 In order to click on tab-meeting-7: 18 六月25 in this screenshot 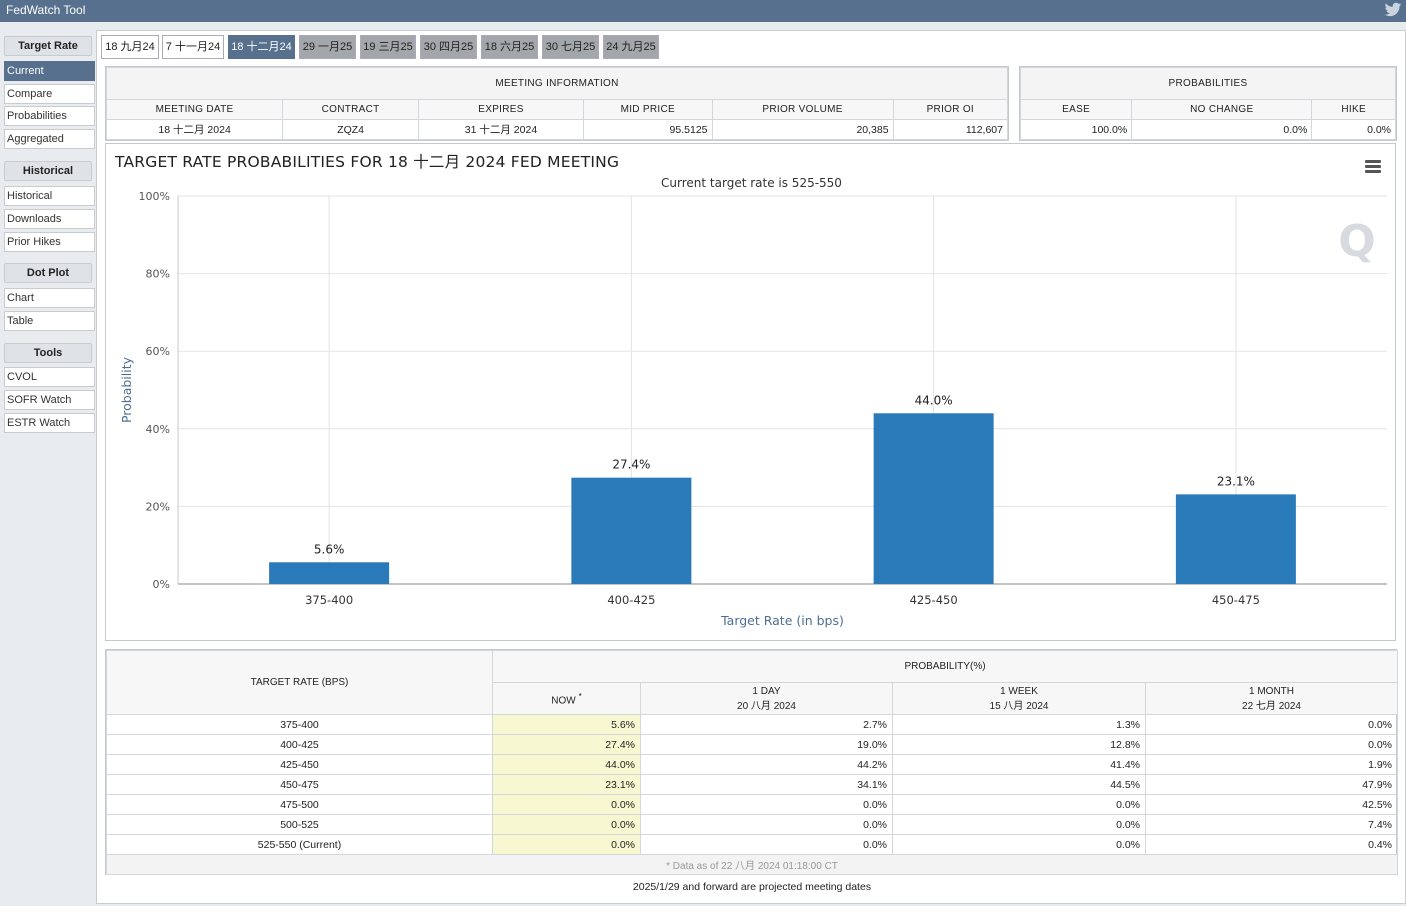, I will do `click(509, 47)`.